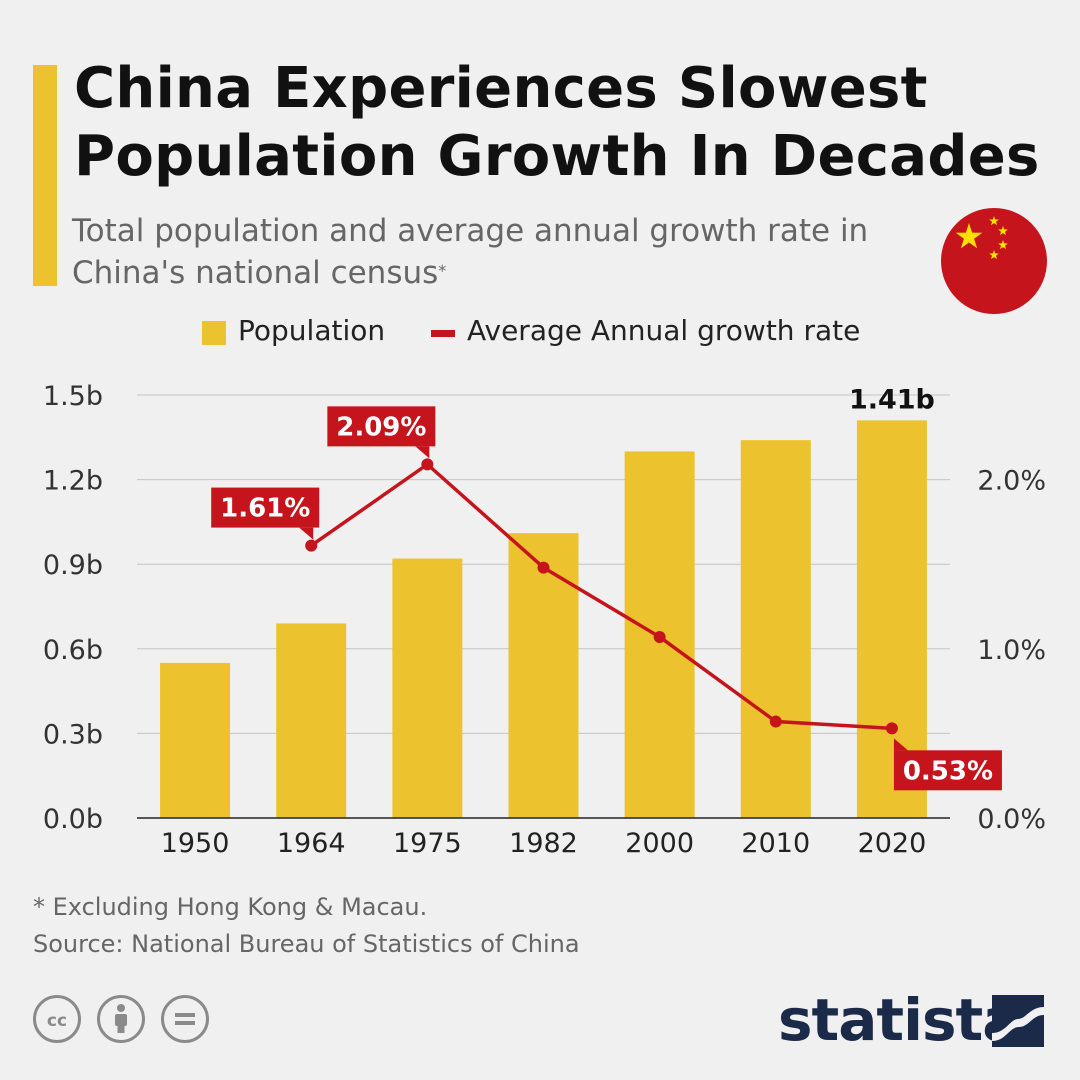 Image resolution: width=1080 pixels, height=1080 pixels. Describe the element at coordinates (442, 270) in the screenshot. I see `subtitle-footnote-mark: *` at that location.